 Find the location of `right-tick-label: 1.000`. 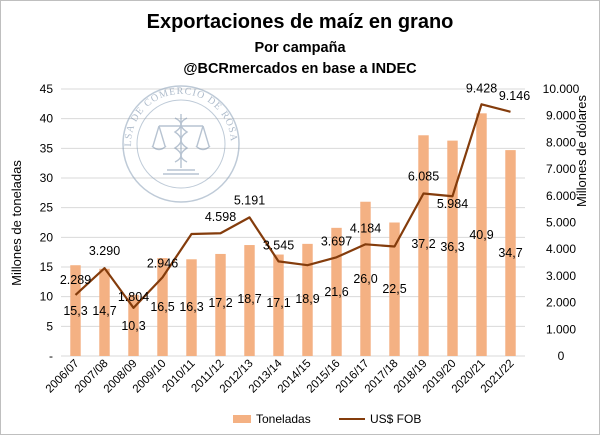

right-tick-label: 1.000 is located at coordinates (561, 329).